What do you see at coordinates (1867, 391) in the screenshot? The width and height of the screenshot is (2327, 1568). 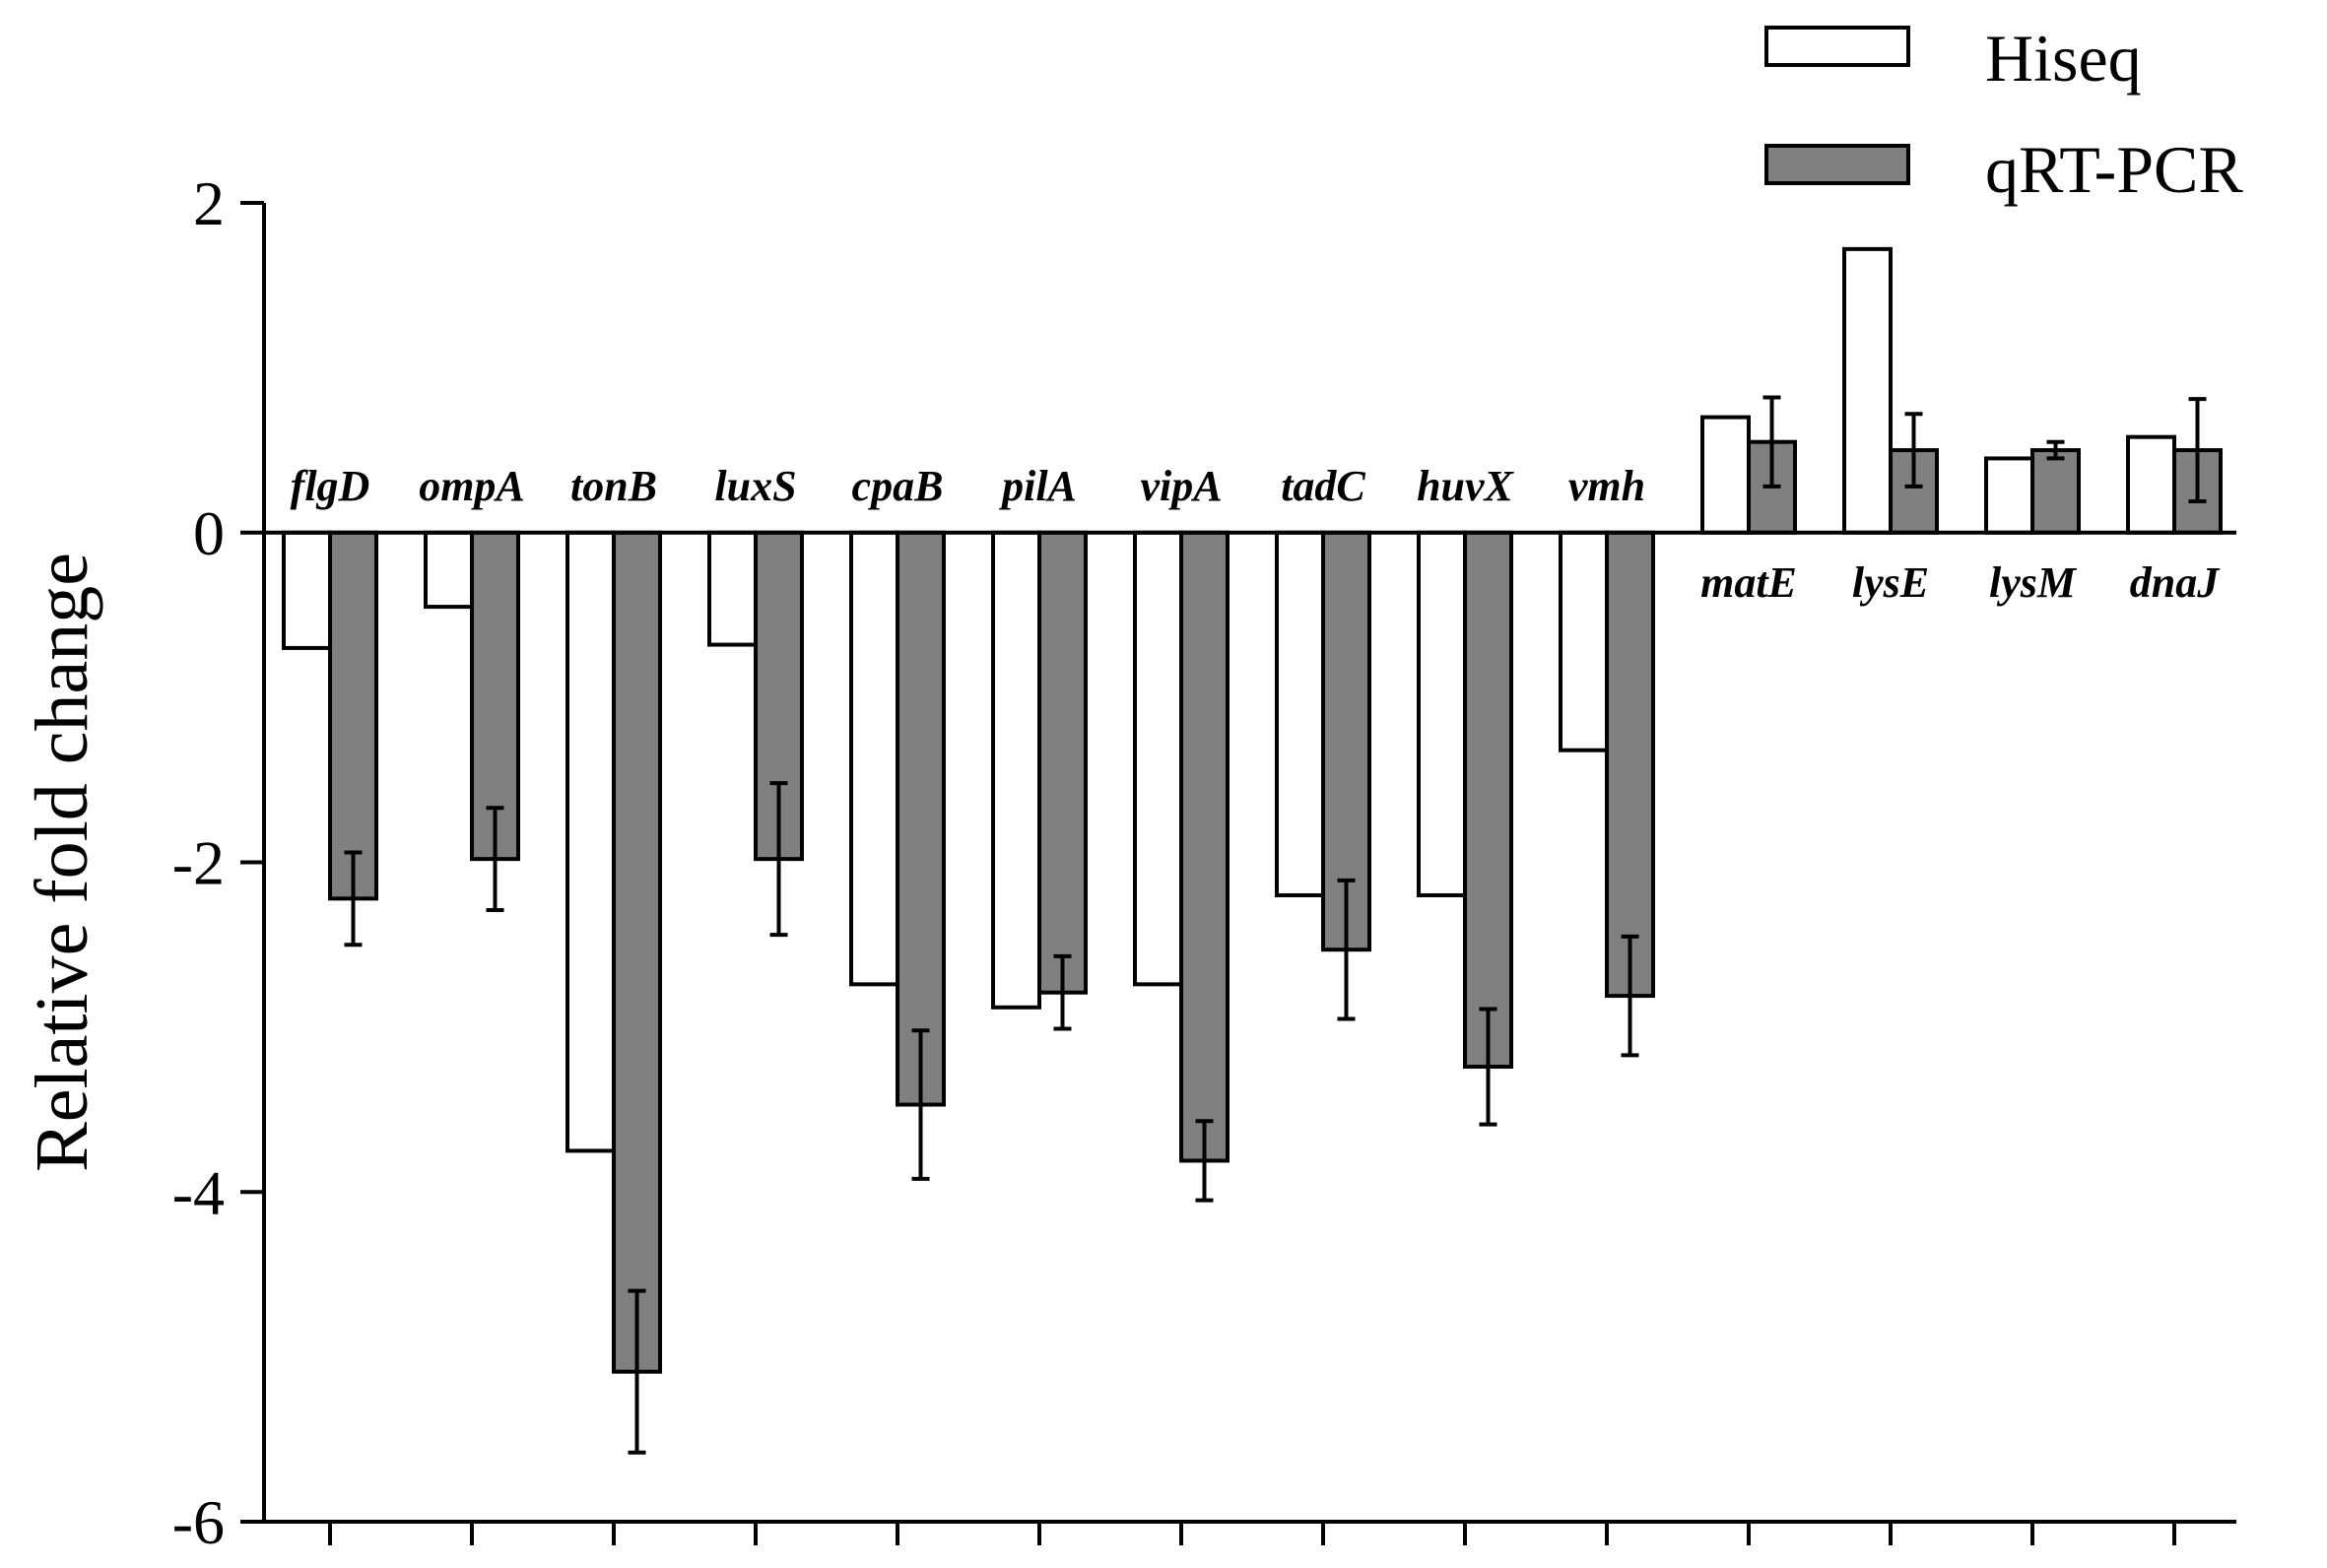 I see `bar-hiseq-lysE` at bounding box center [1867, 391].